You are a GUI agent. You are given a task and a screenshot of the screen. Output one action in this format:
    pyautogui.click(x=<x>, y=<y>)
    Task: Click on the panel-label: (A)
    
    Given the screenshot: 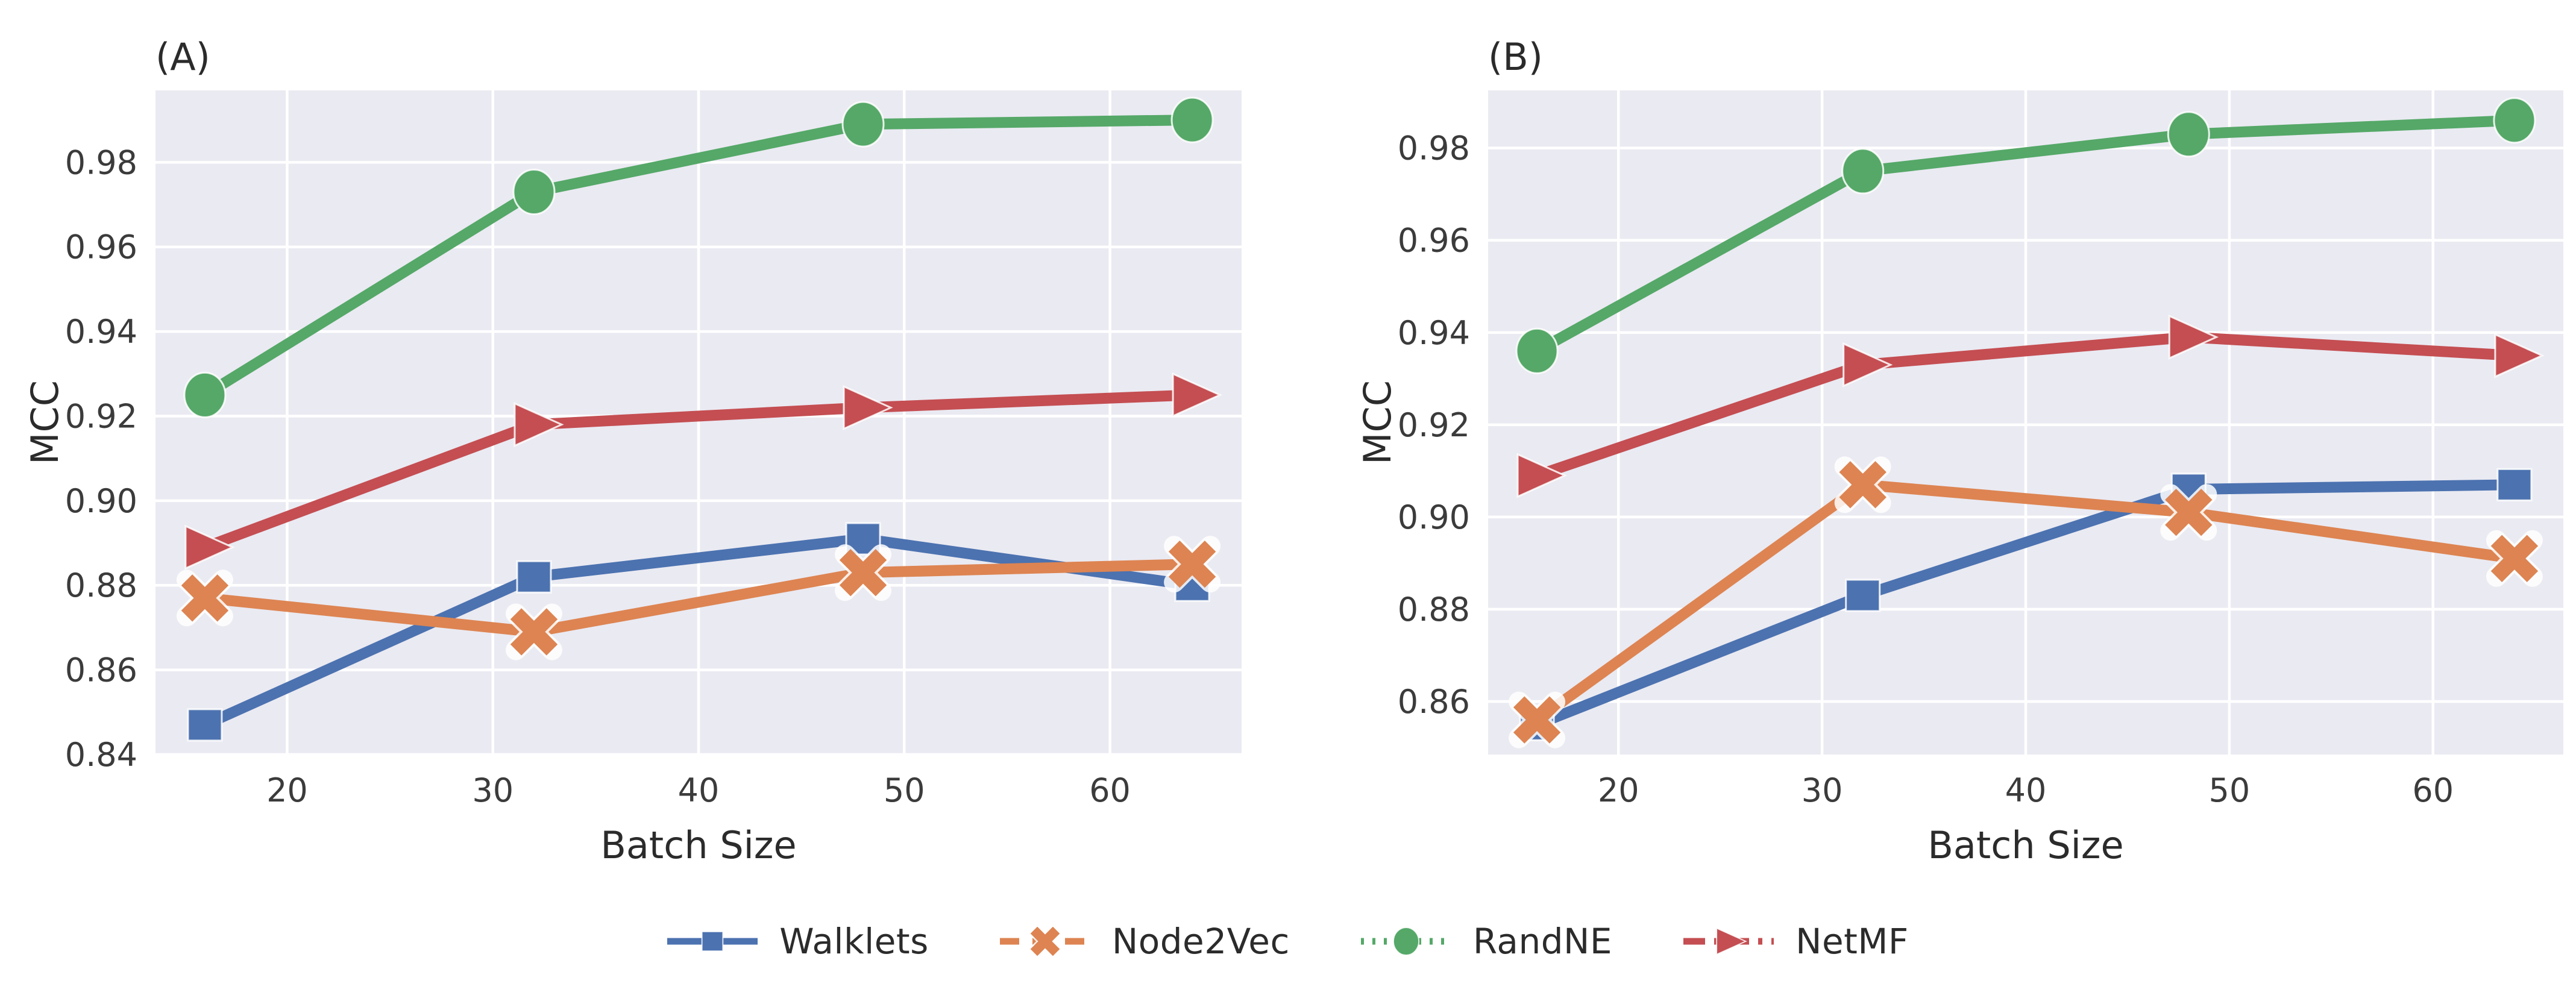 What is the action you would take?
    pyautogui.click(x=183, y=57)
    